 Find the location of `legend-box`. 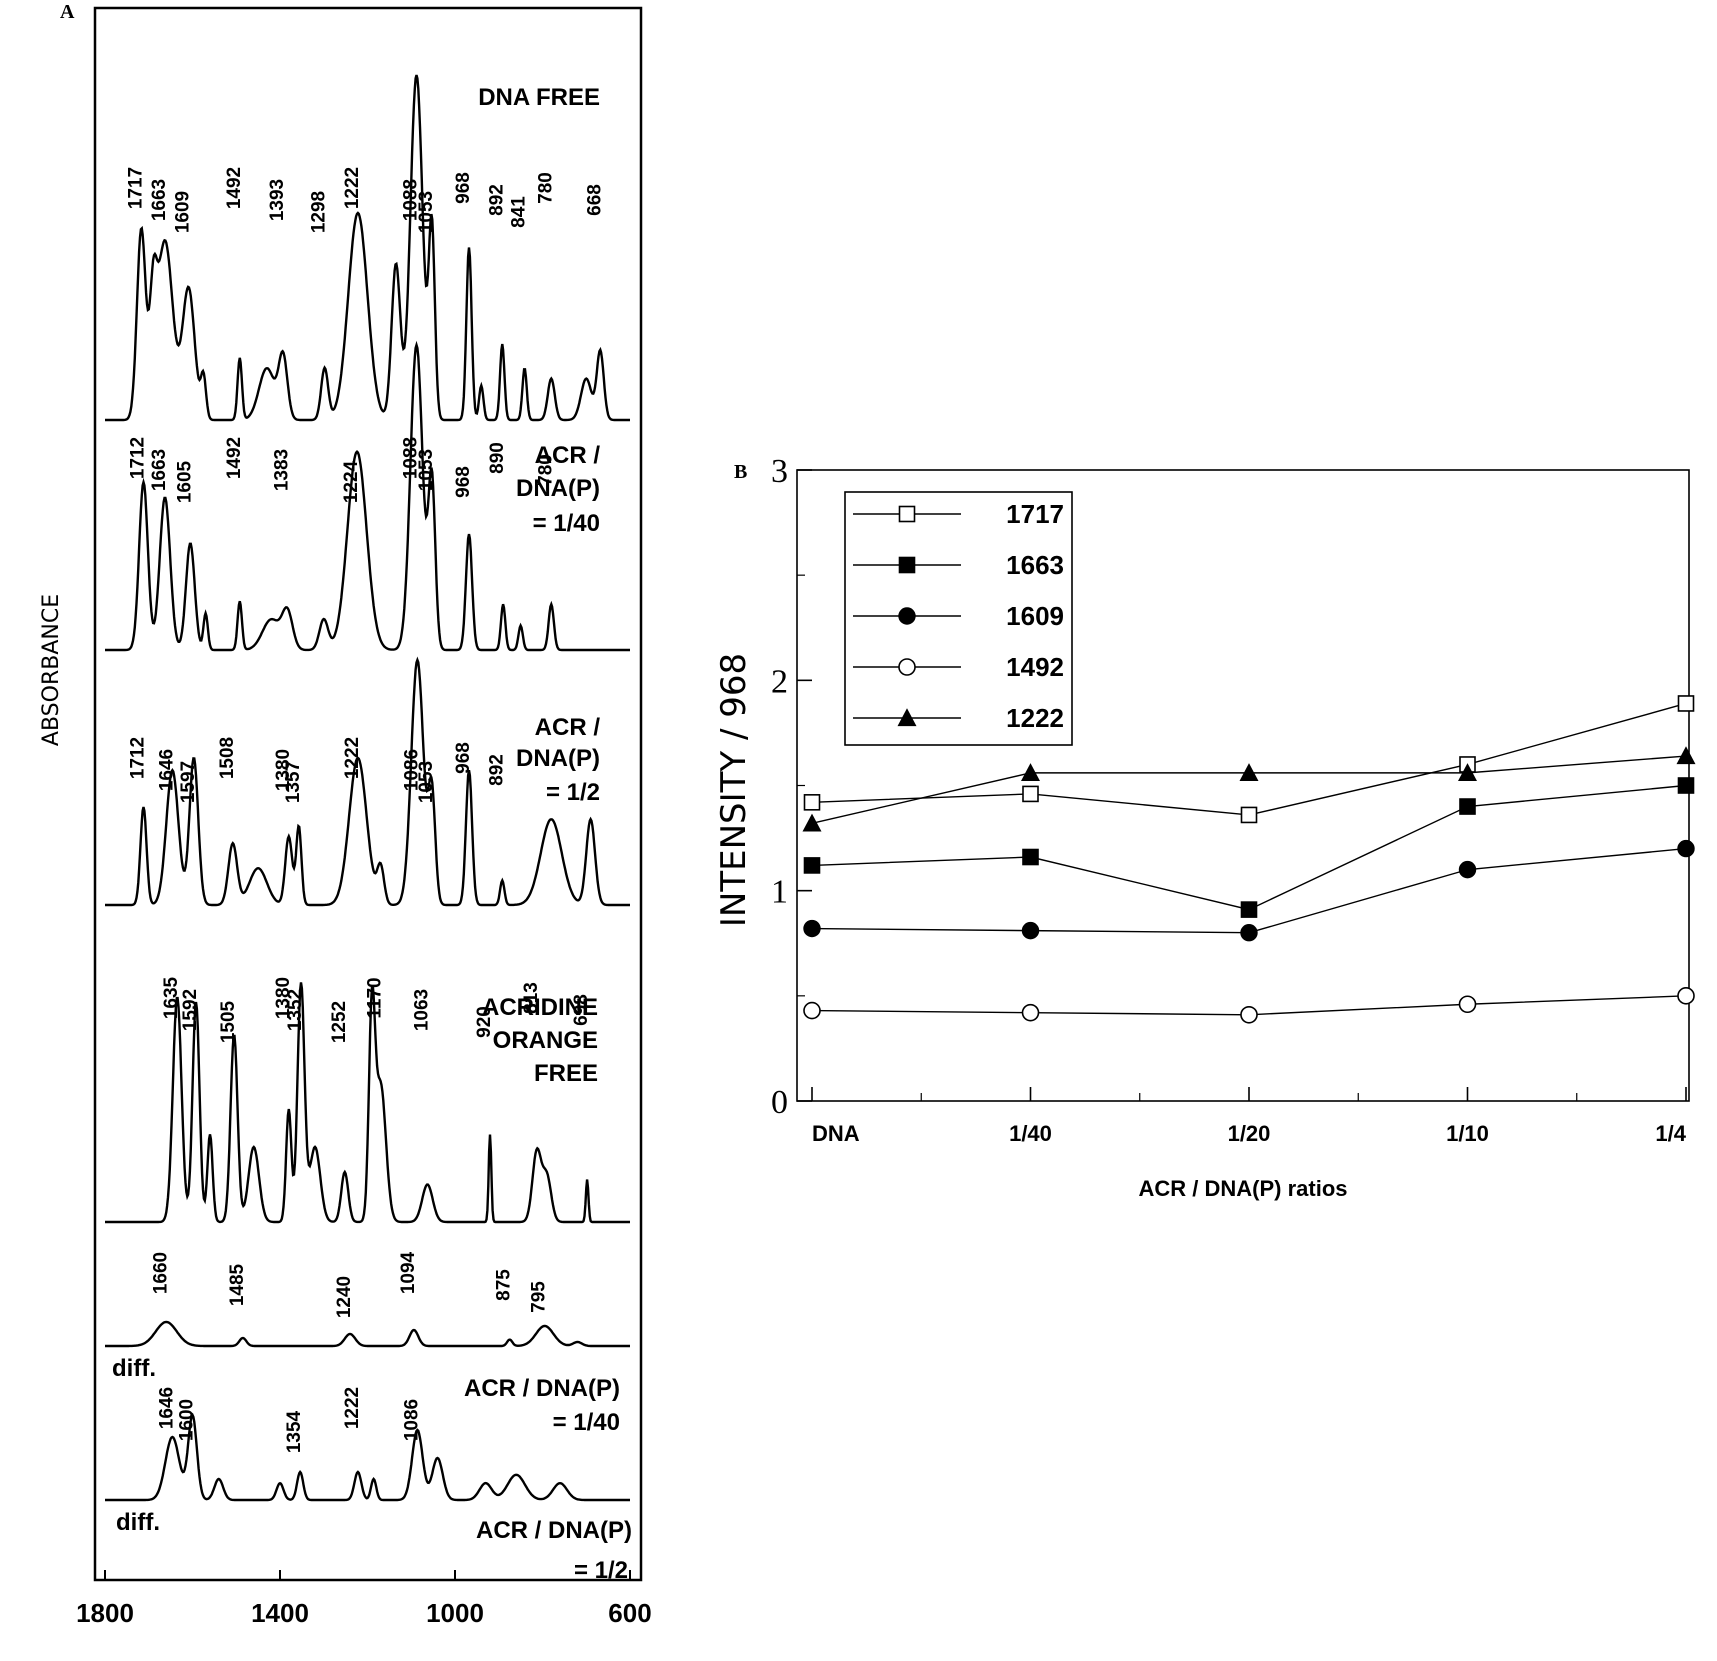

legend-box is located at coordinates (958, 618).